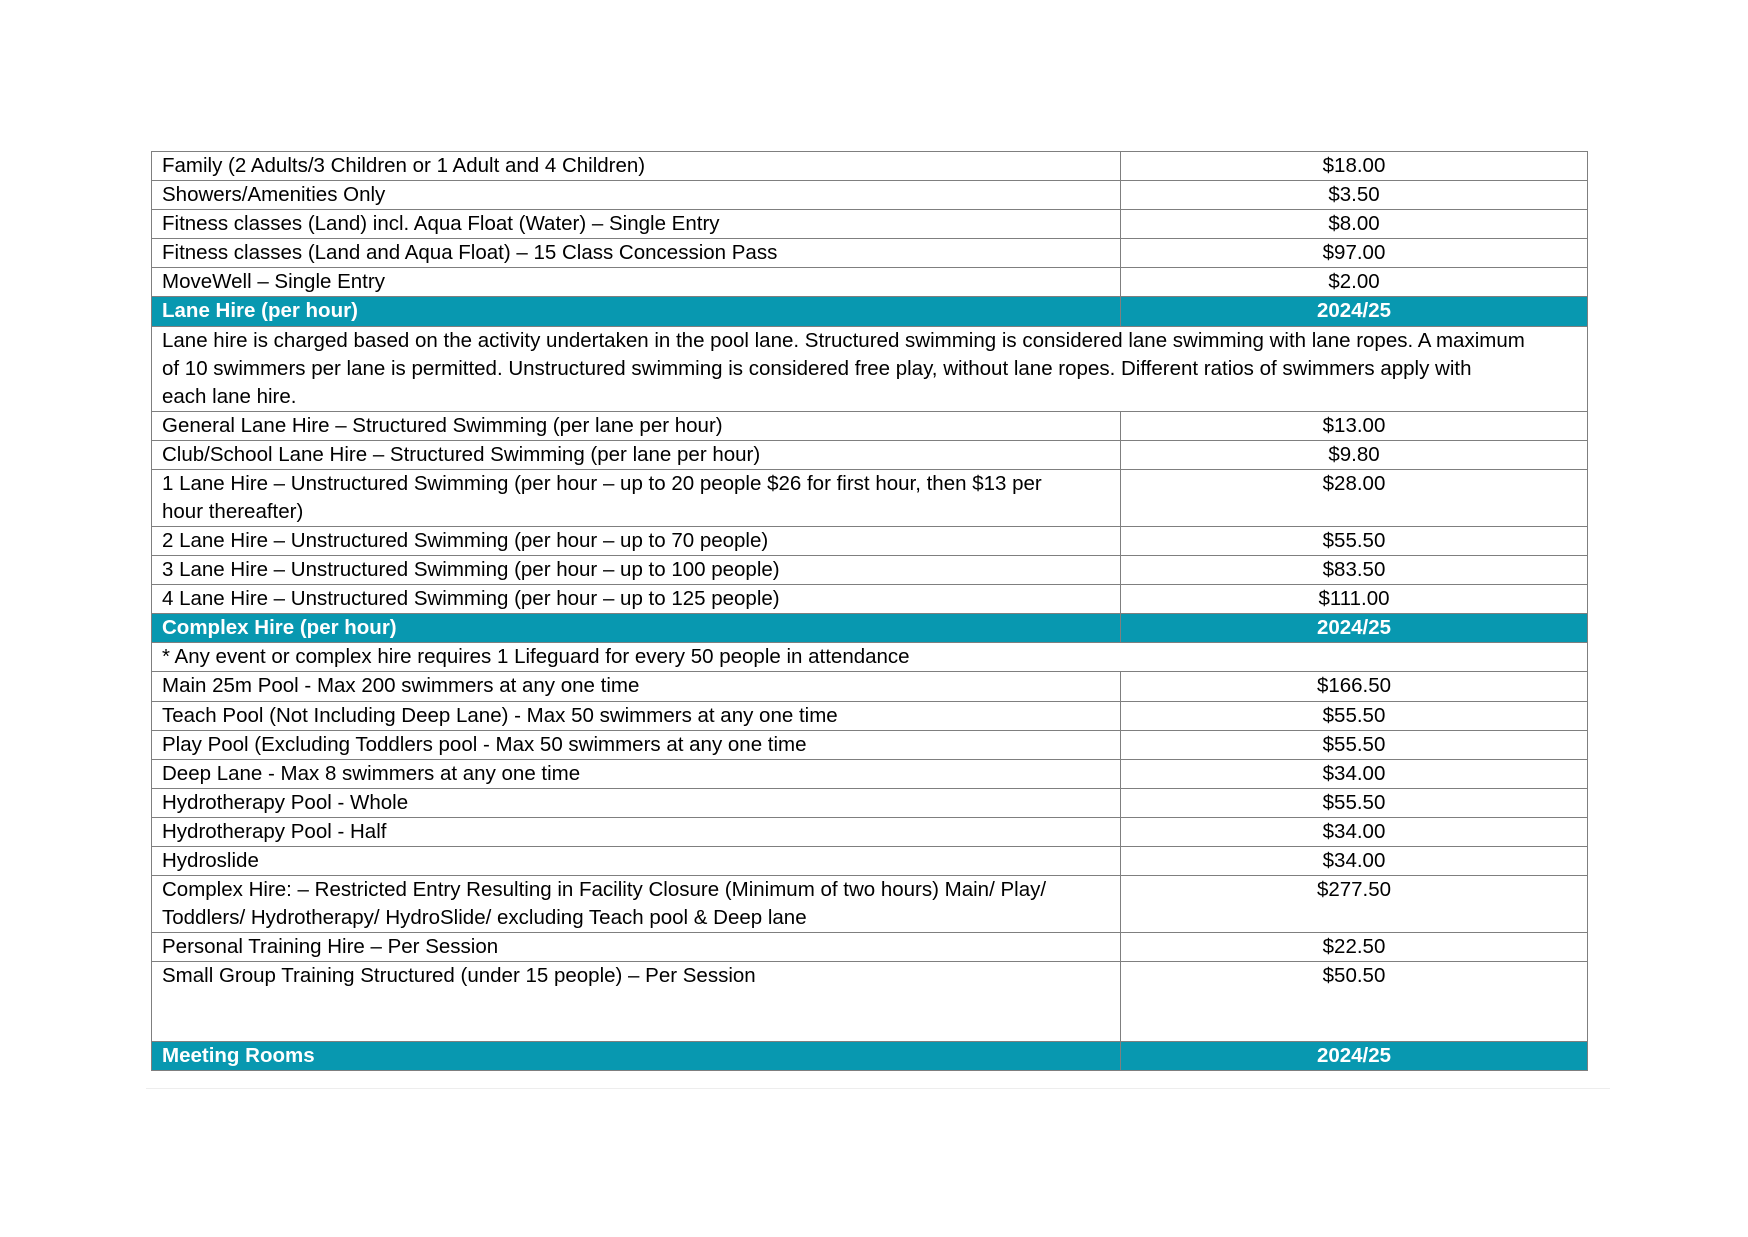 This screenshot has height=1237, width=1748. Describe the element at coordinates (1354, 497) in the screenshot. I see `fee-price: $28.00` at that location.